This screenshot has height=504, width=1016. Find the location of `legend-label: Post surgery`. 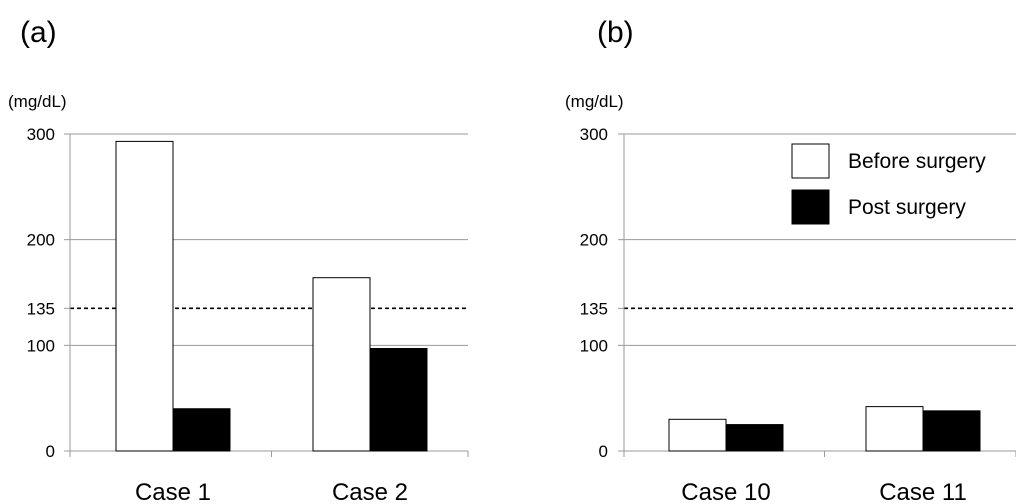

legend-label: Post surgery is located at coordinates (907, 207).